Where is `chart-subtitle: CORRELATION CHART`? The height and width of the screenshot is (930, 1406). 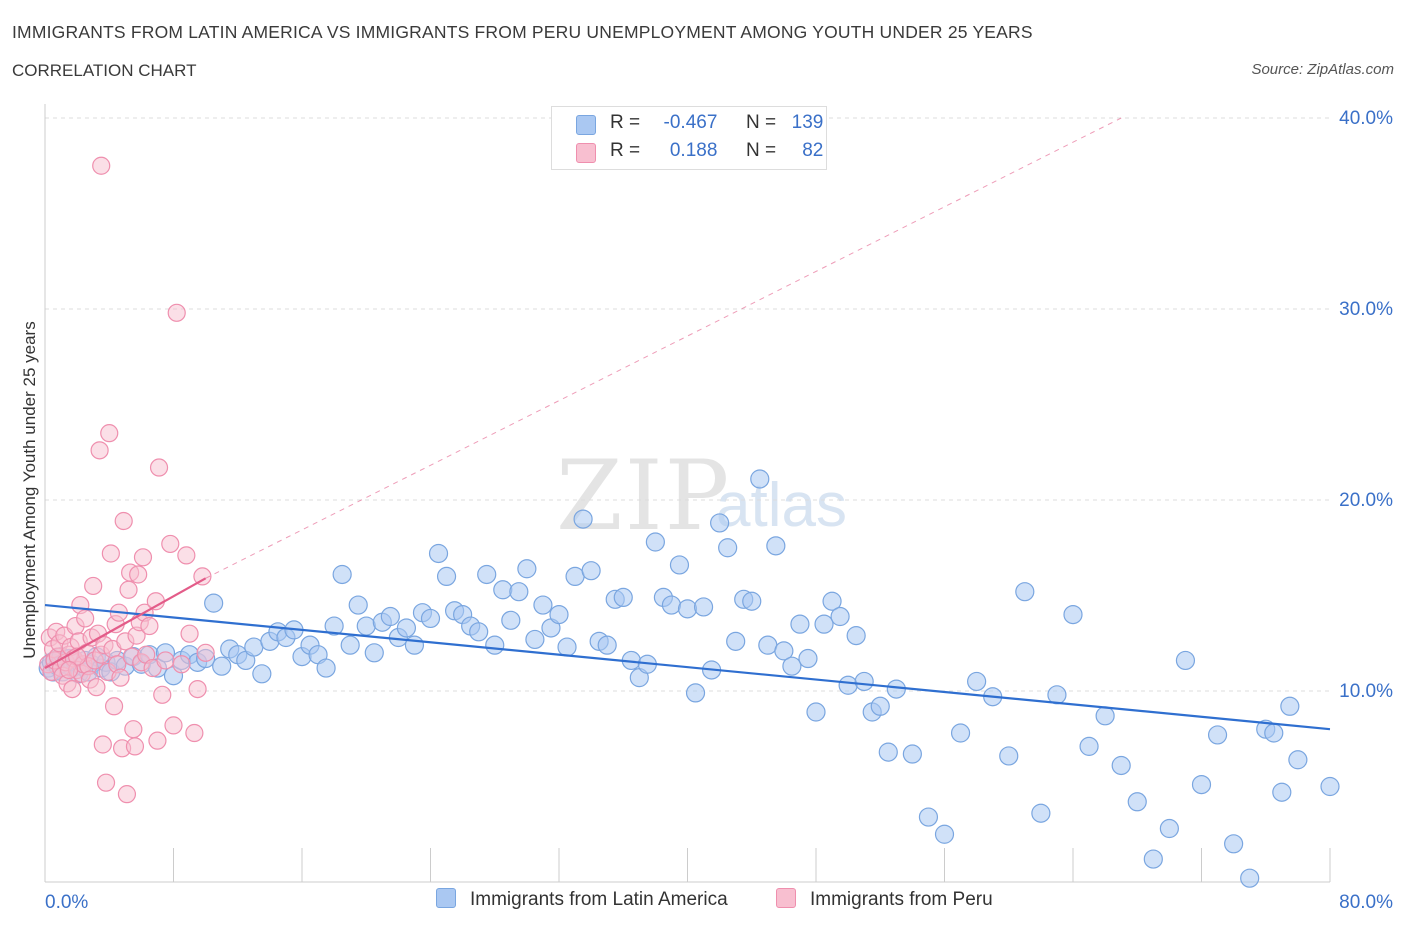 chart-subtitle: CORRELATION CHART is located at coordinates (104, 70).